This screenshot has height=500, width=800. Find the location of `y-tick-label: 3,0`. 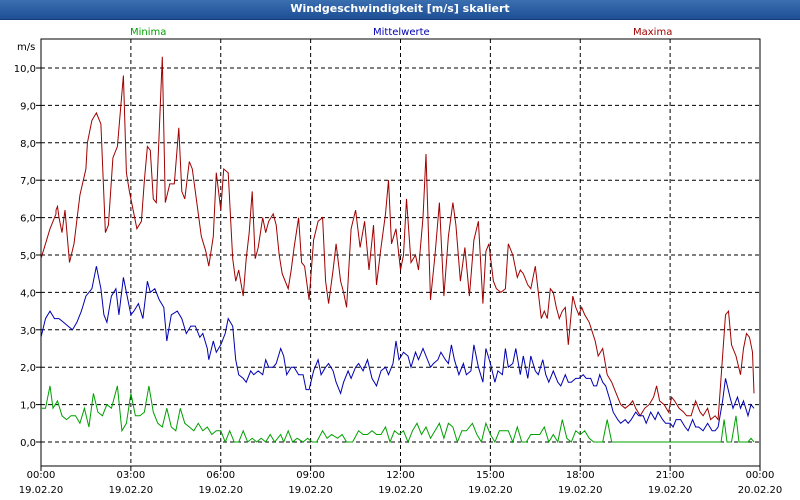

y-tick-label: 3,0 is located at coordinates (28, 331).